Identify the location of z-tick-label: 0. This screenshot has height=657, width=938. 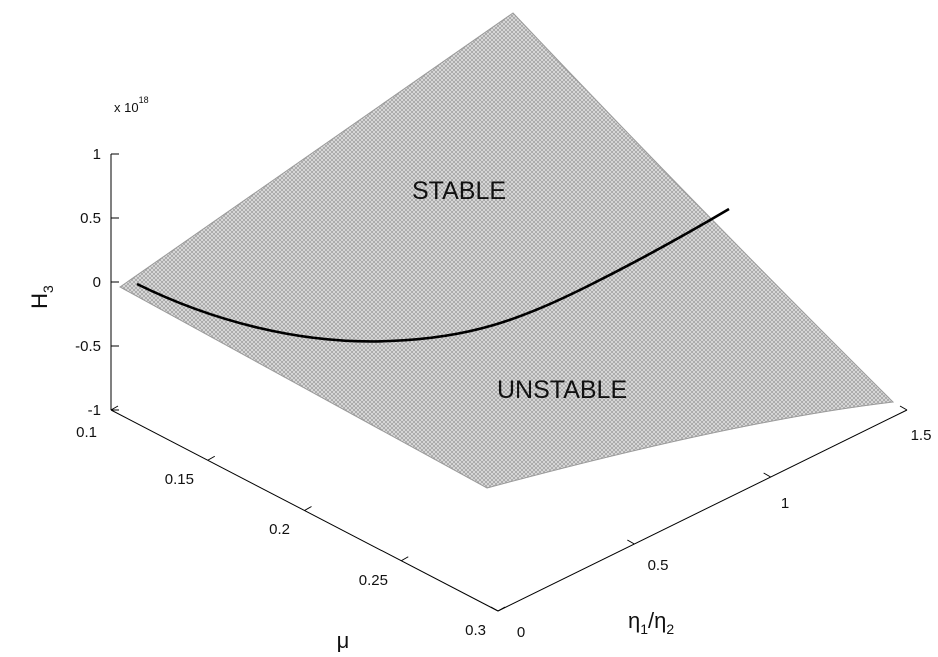
(97, 282).